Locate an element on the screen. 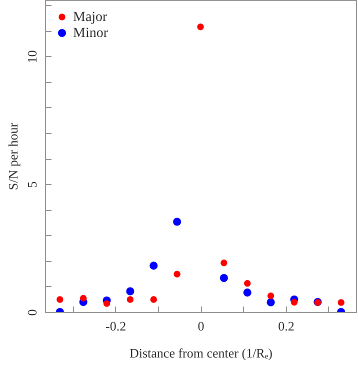  legend-label: Major is located at coordinates (90, 17).